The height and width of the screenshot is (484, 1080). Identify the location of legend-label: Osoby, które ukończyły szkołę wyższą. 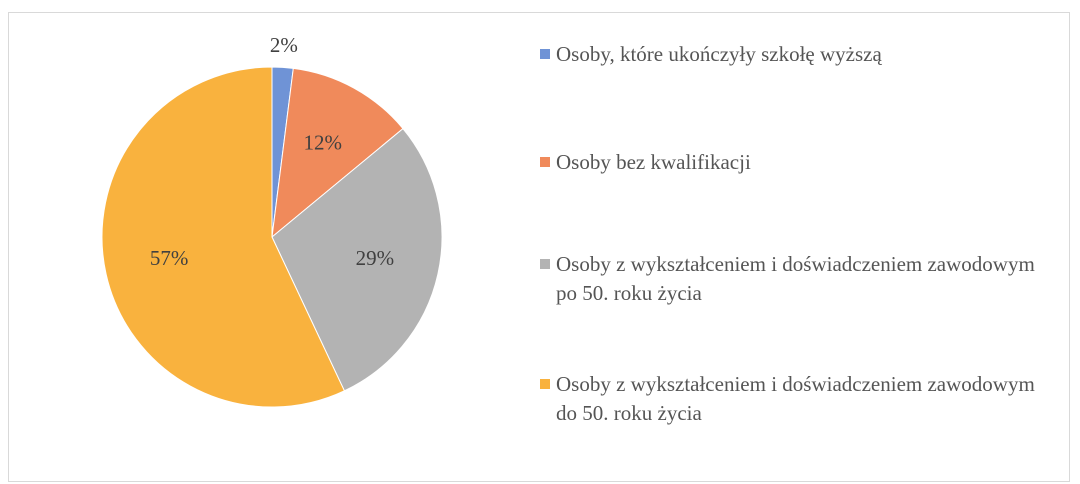
(719, 54).